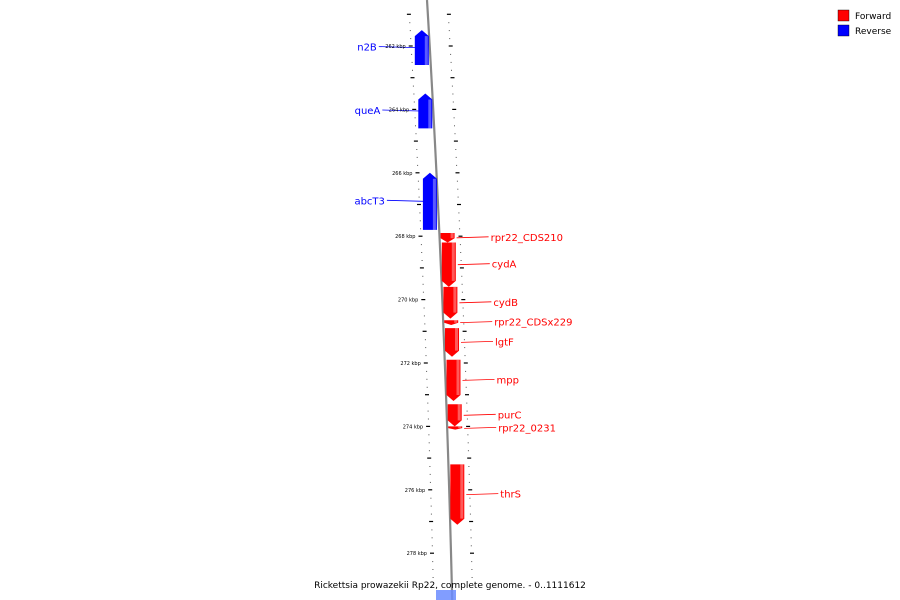 The image size is (900, 600). Describe the element at coordinates (479, 342) in the screenshot. I see `gene-lgtf: lgtF` at that location.